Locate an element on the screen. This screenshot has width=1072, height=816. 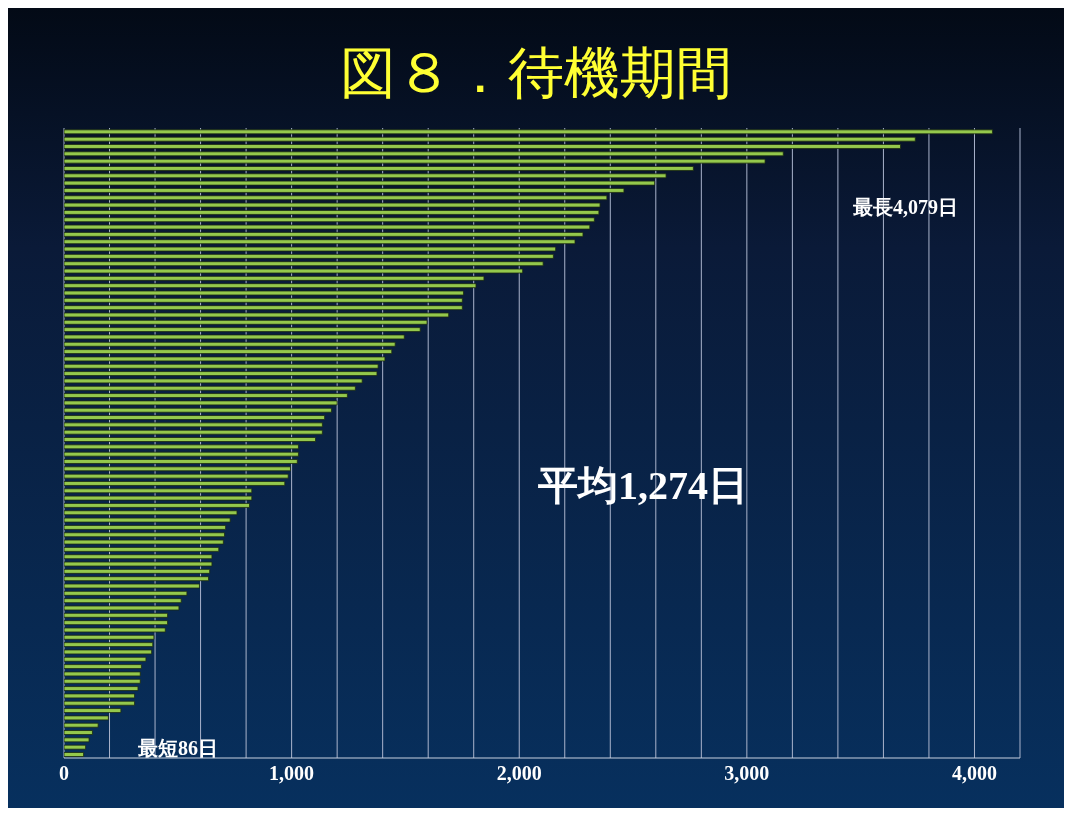
x-tick-label: 3,000 is located at coordinates (747, 773).